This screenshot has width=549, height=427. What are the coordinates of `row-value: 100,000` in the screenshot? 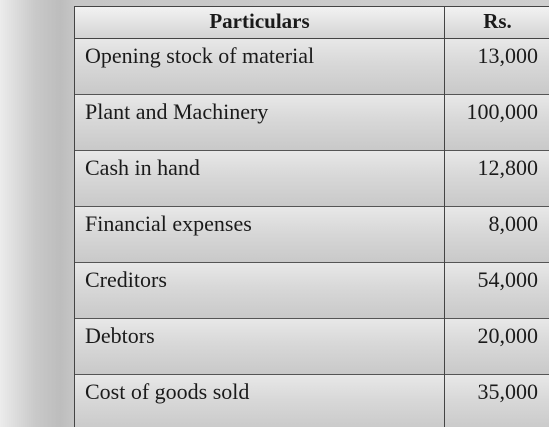 It's located at (502, 111).